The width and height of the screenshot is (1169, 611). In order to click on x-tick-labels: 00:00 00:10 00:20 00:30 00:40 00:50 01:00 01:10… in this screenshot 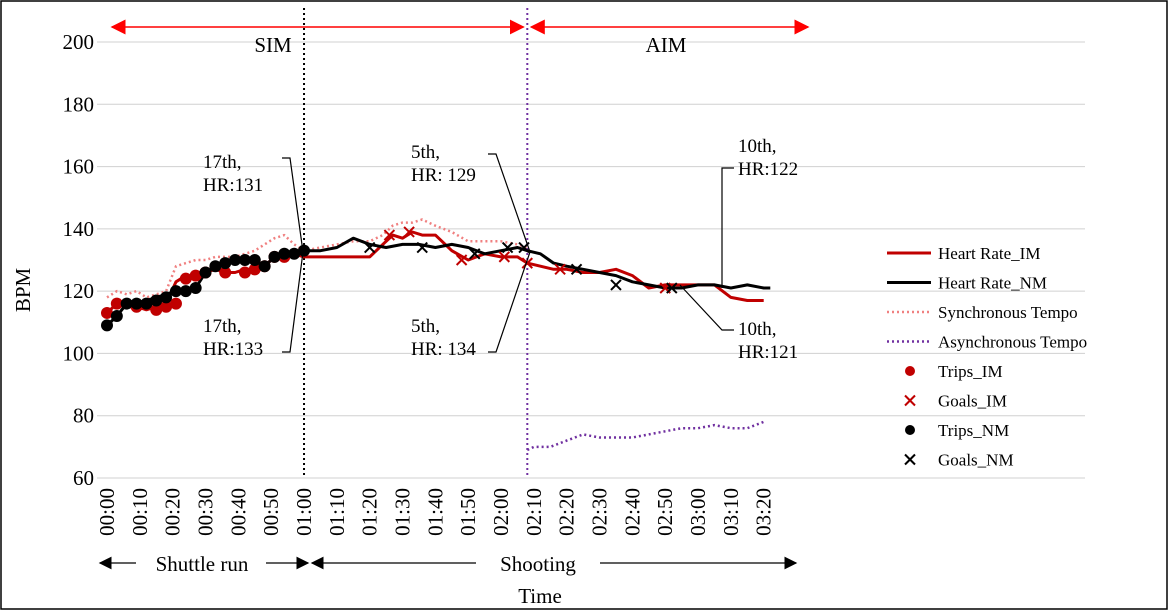, I will do `click(435, 512)`.